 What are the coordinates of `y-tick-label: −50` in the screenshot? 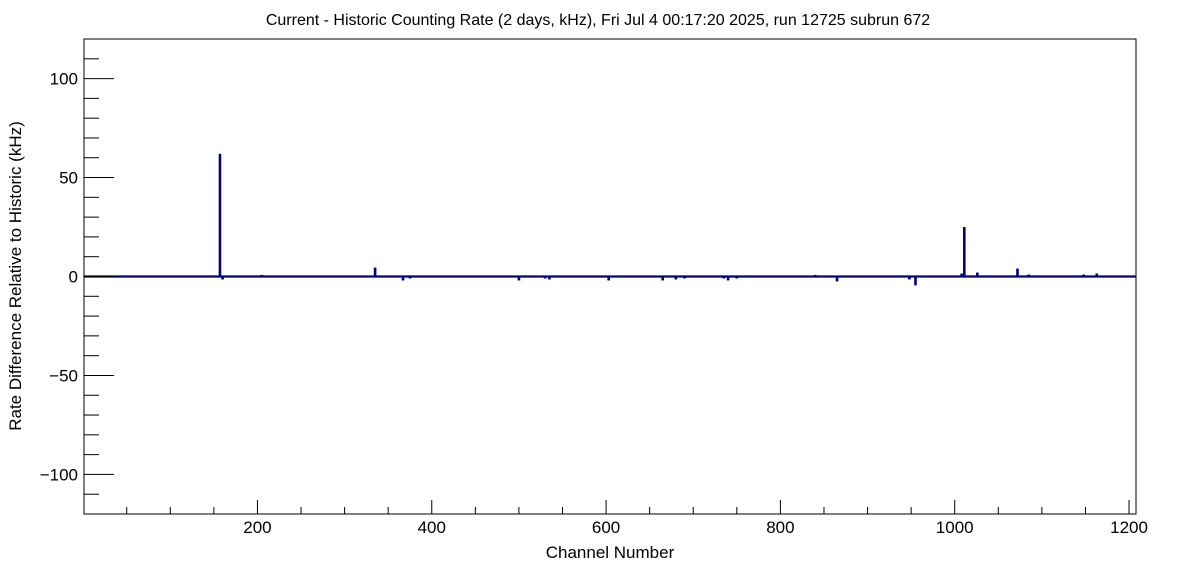 It's located at (63, 375).